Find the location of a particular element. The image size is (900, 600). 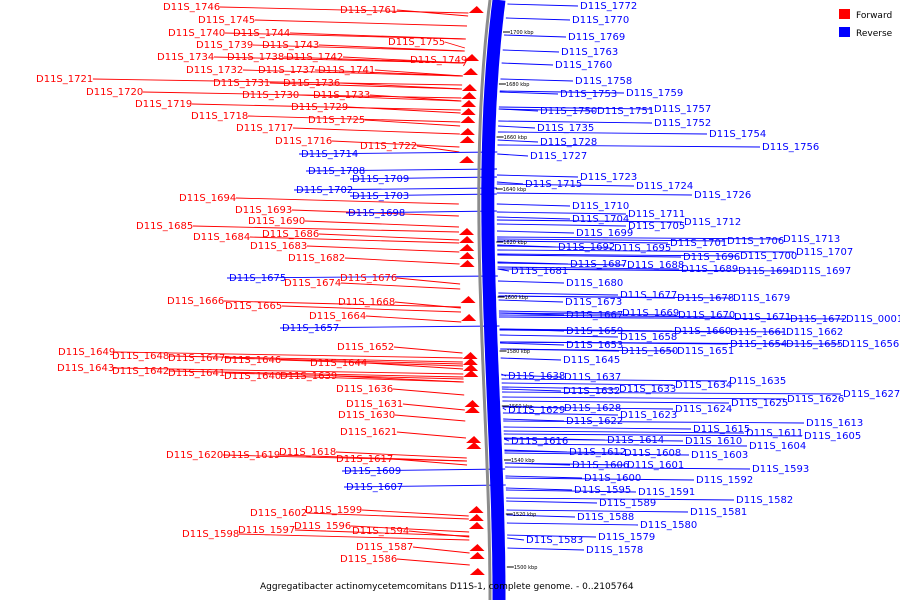

forward-gene-label: D11S_1743 is located at coordinates (290, 45).